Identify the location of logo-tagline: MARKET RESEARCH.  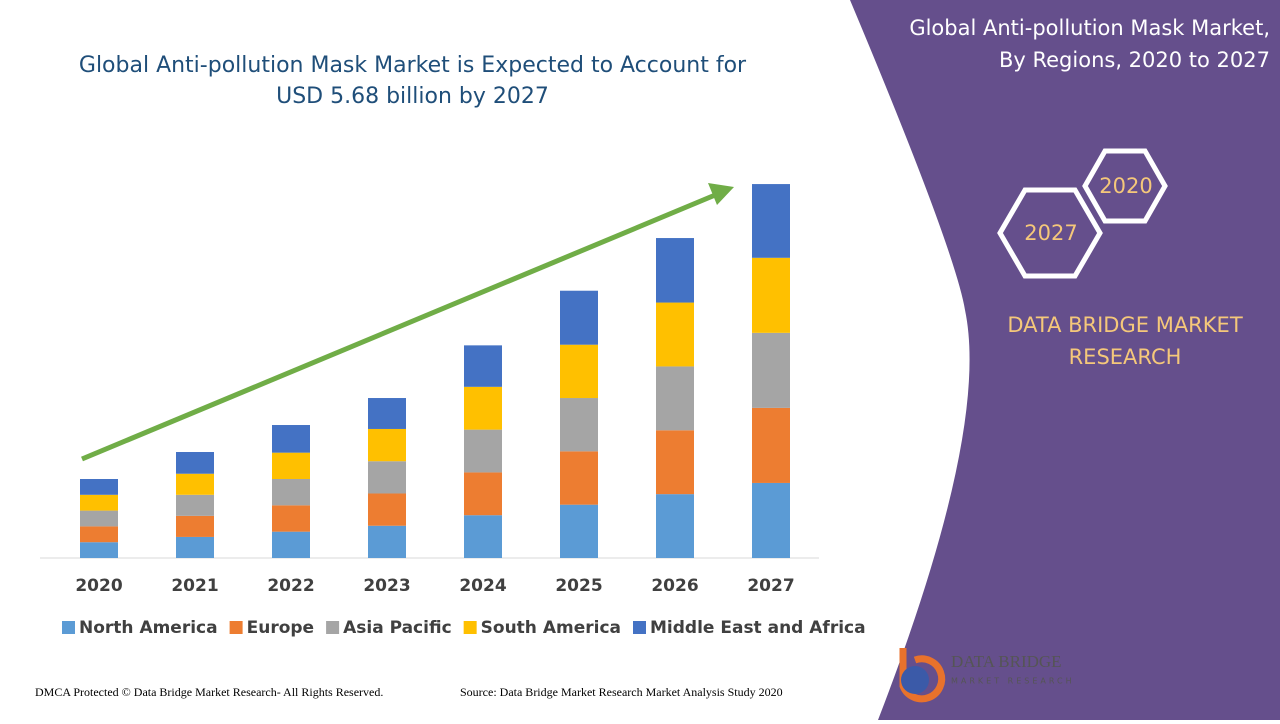
(1013, 681).